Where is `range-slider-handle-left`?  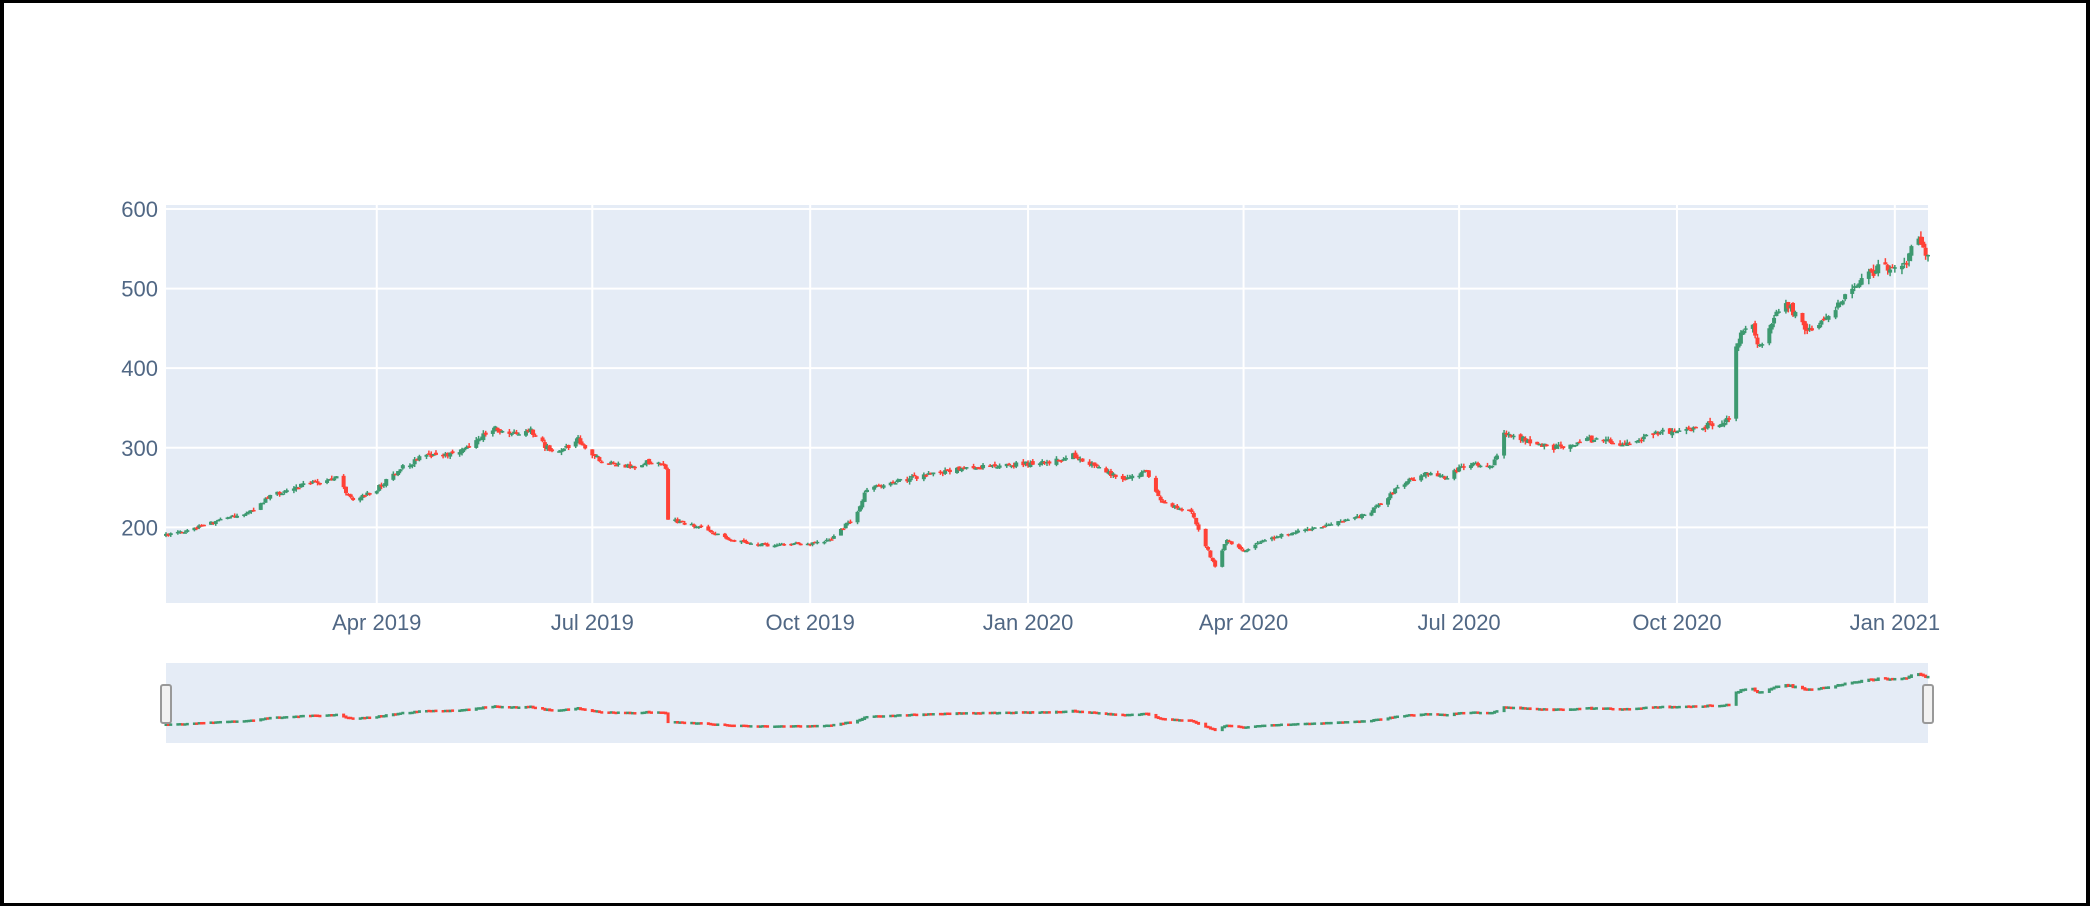 range-slider-handle-left is located at coordinates (166, 704).